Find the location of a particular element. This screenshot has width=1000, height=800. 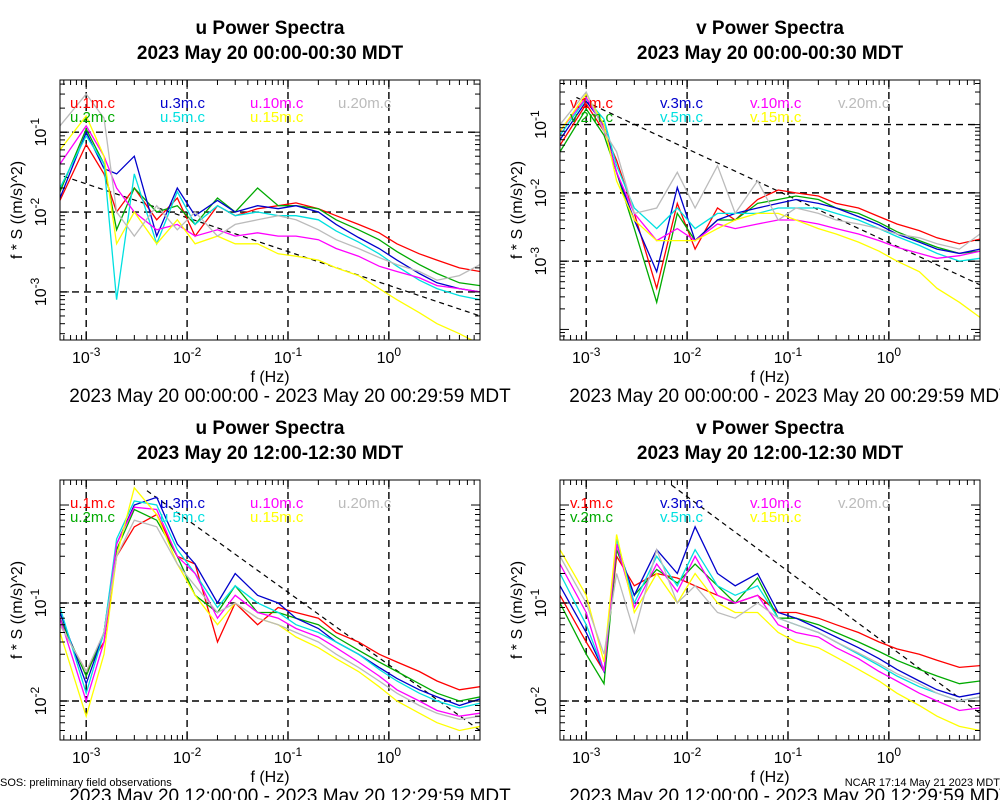

legend-entry-v-1m-c: v.1m.c is located at coordinates (592, 103).